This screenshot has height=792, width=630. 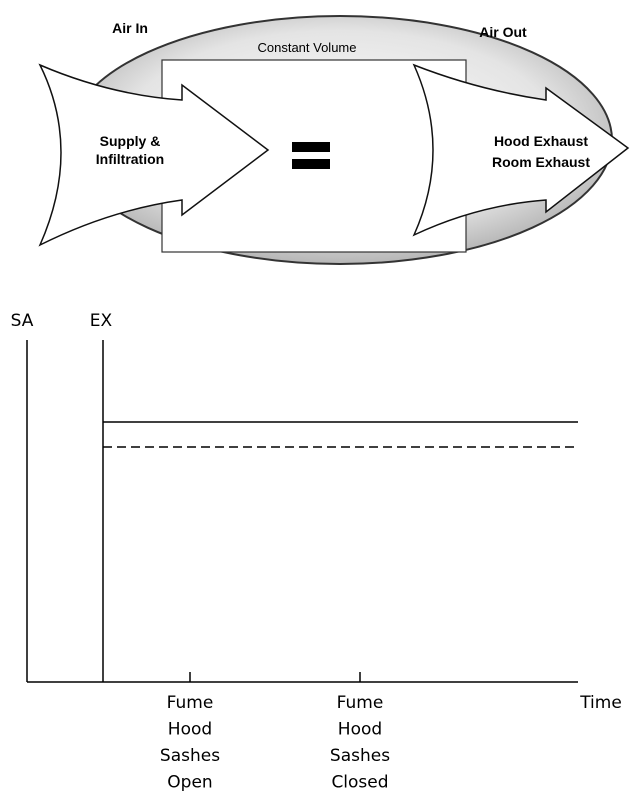 I want to click on exhaust-arrow, so click(x=521, y=150).